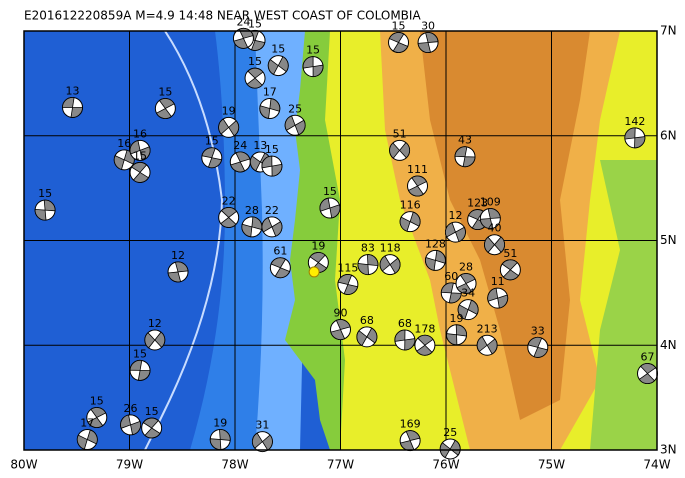  What do you see at coordinates (140, 133) in the screenshot?
I see `depth-label: 16` at bounding box center [140, 133].